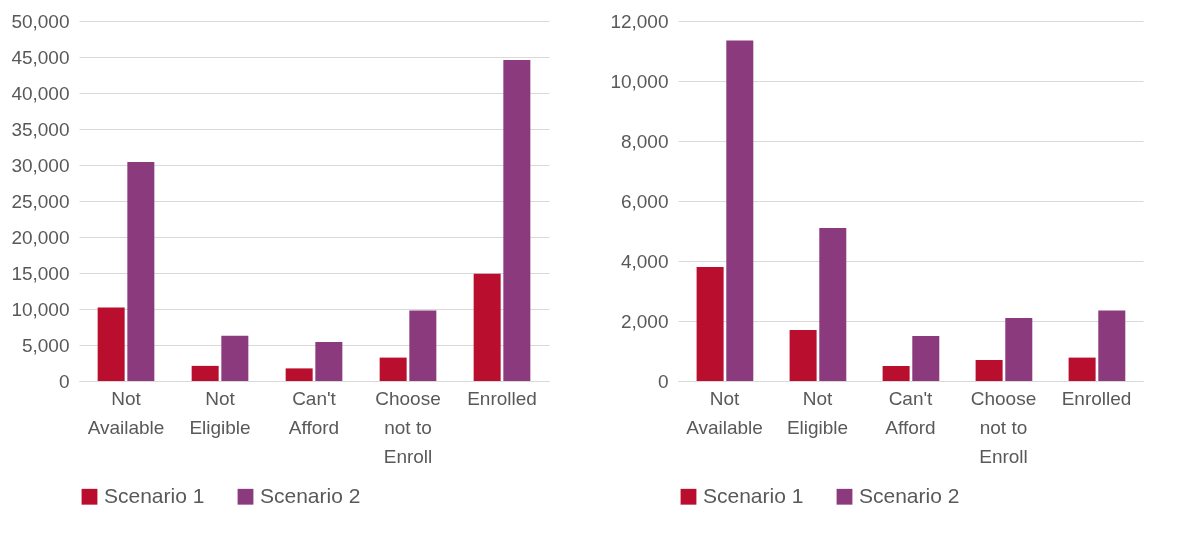 The image size is (1189, 538). What do you see at coordinates (40, 129) in the screenshot?
I see `y-tick-label: 35,000` at bounding box center [40, 129].